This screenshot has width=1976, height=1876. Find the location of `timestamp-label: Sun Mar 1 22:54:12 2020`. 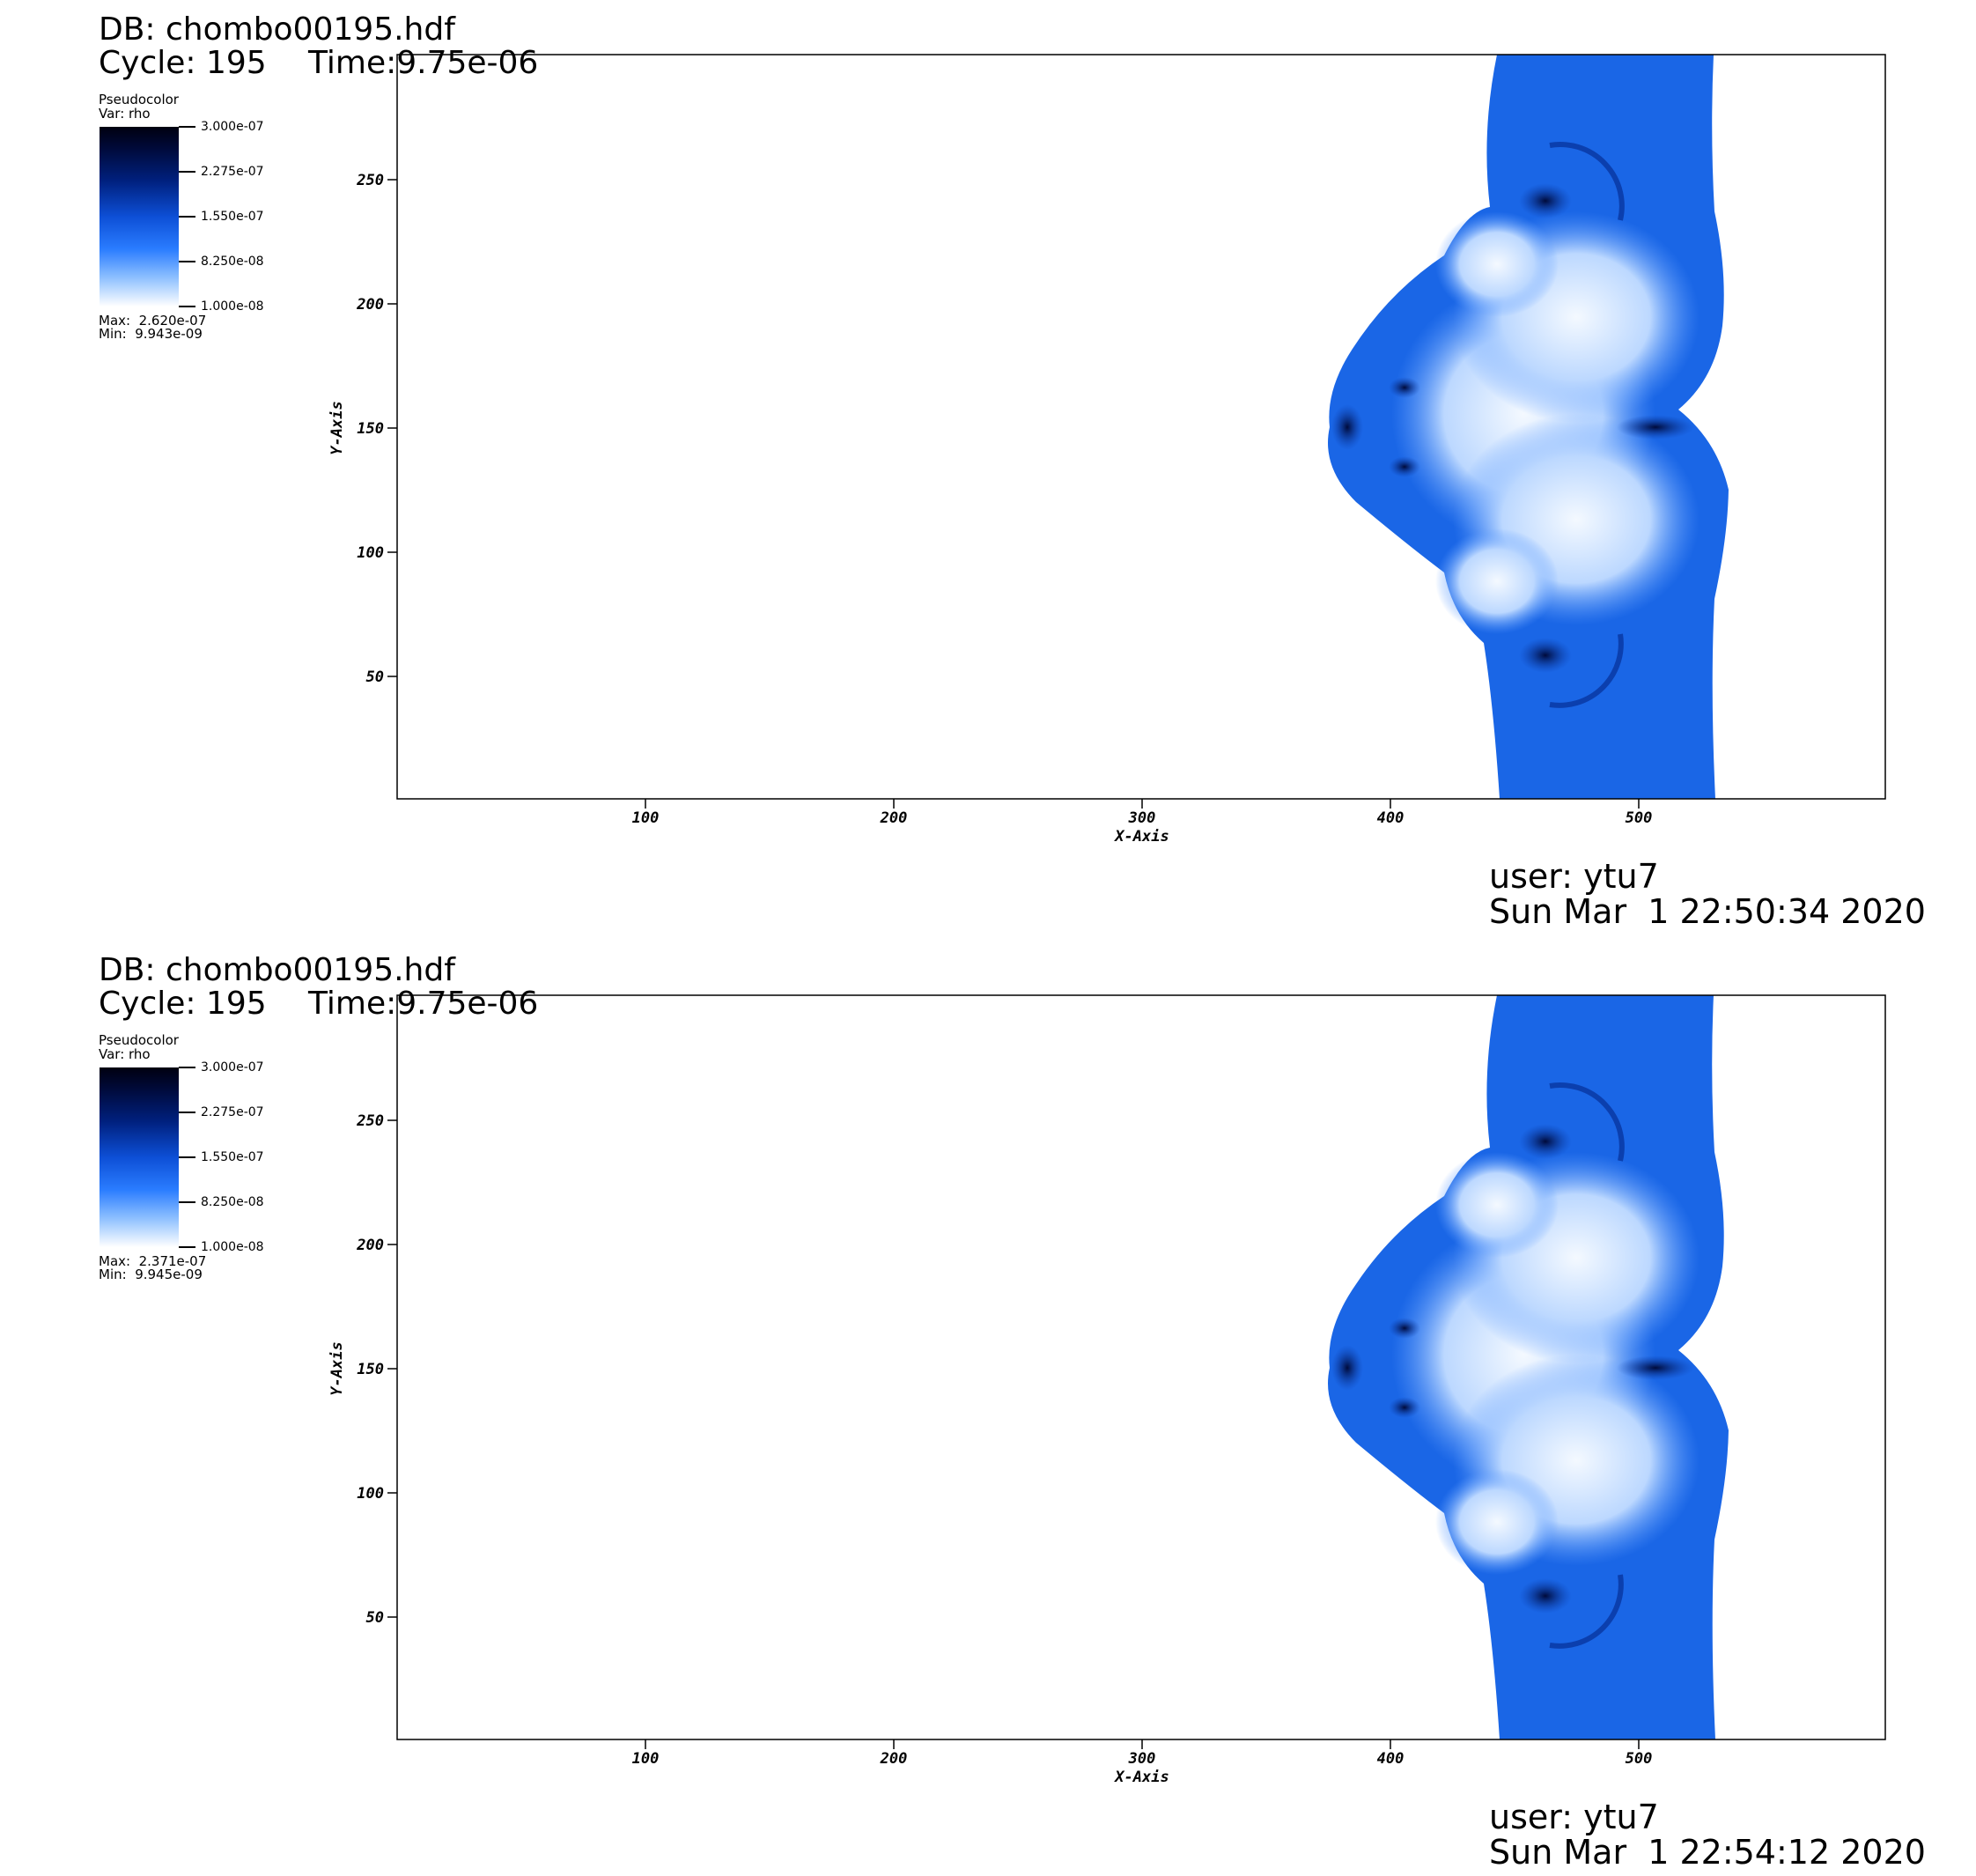

timestamp-label: Sun Mar 1 22:54:12 2020 is located at coordinates (1707, 1853).